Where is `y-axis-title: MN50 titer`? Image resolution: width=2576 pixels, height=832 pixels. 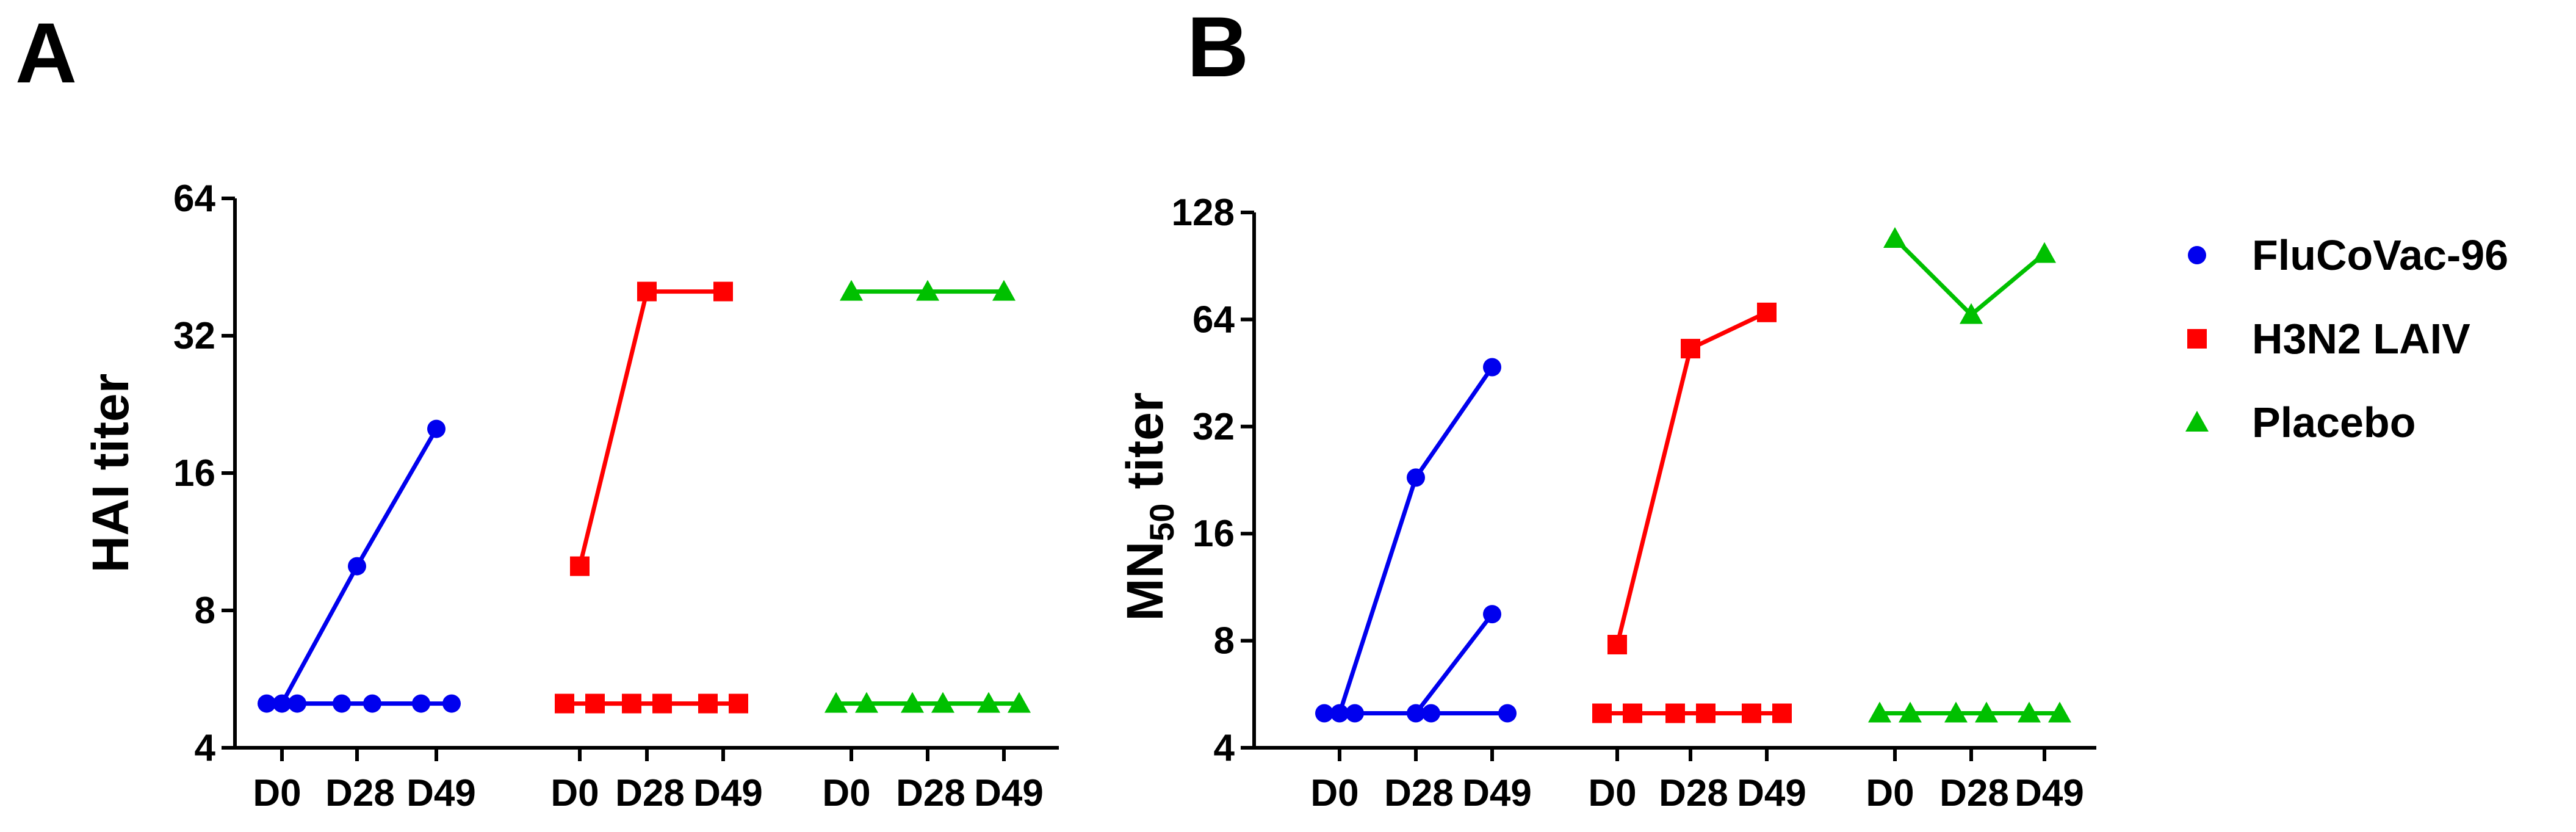 y-axis-title: MN50 titer is located at coordinates (1148, 506).